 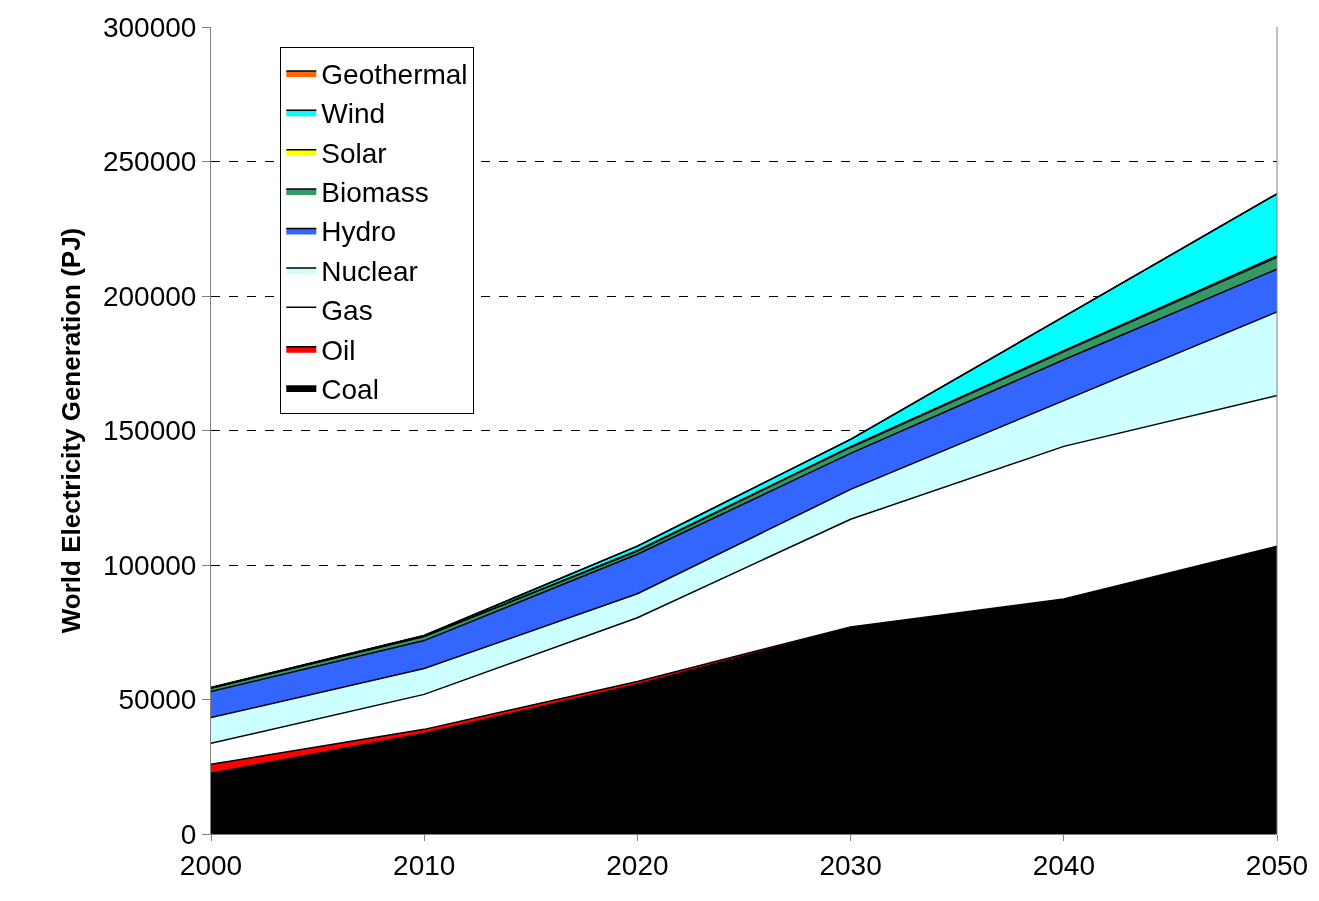 What do you see at coordinates (211, 865) in the screenshot?
I see `x-tick-label: 2000` at bounding box center [211, 865].